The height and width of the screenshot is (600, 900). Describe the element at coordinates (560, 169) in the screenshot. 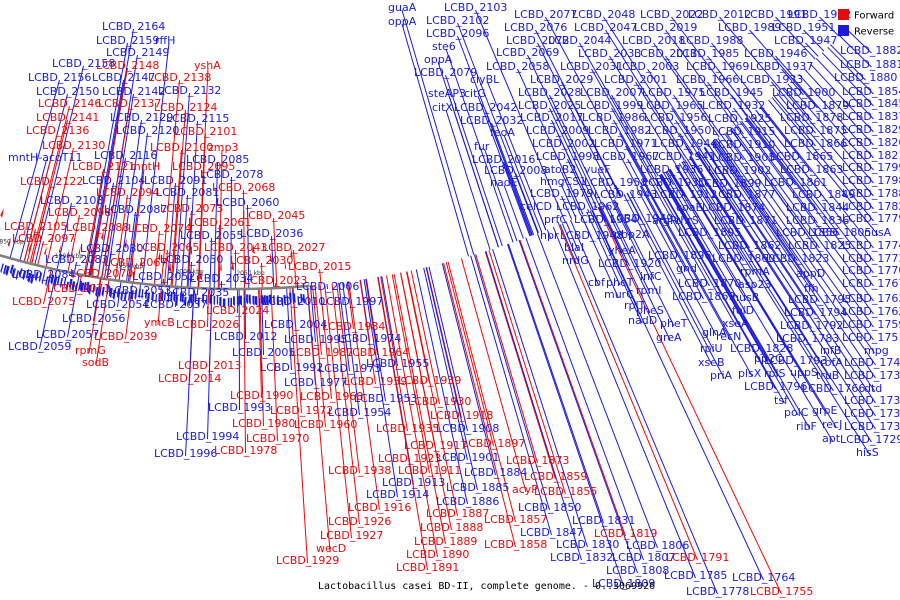

I see `gene-label: atoB2` at that location.